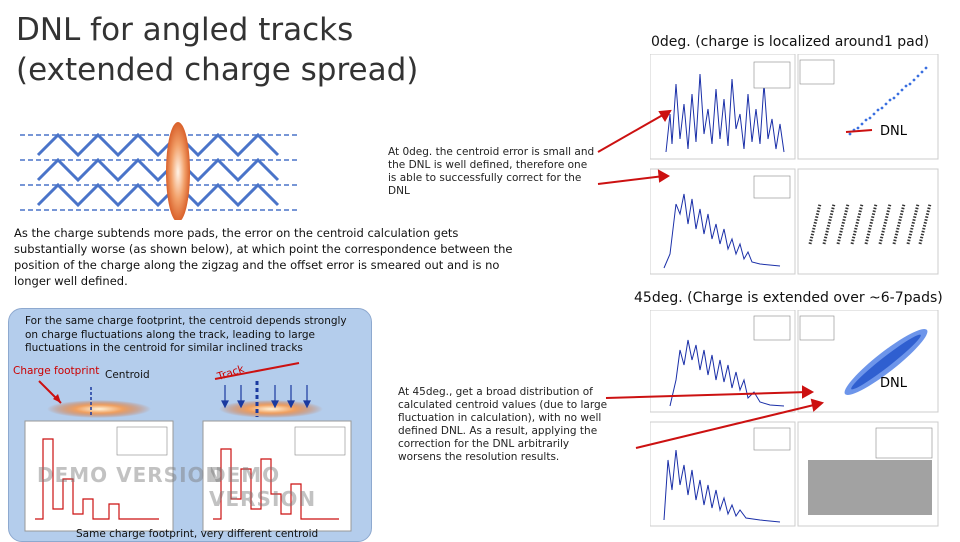 The image size is (960, 542). What do you see at coordinates (727, 373) in the screenshot?
I see `histogram-45deg-x` at bounding box center [727, 373].